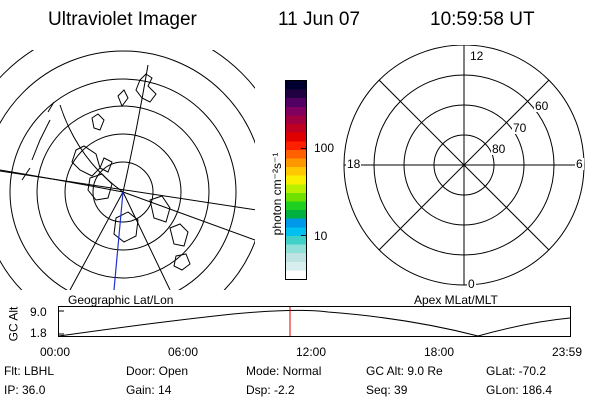  Describe the element at coordinates (456, 300) in the screenshot. I see `magnetic-map-label: Apex MLat/MLT` at that location.